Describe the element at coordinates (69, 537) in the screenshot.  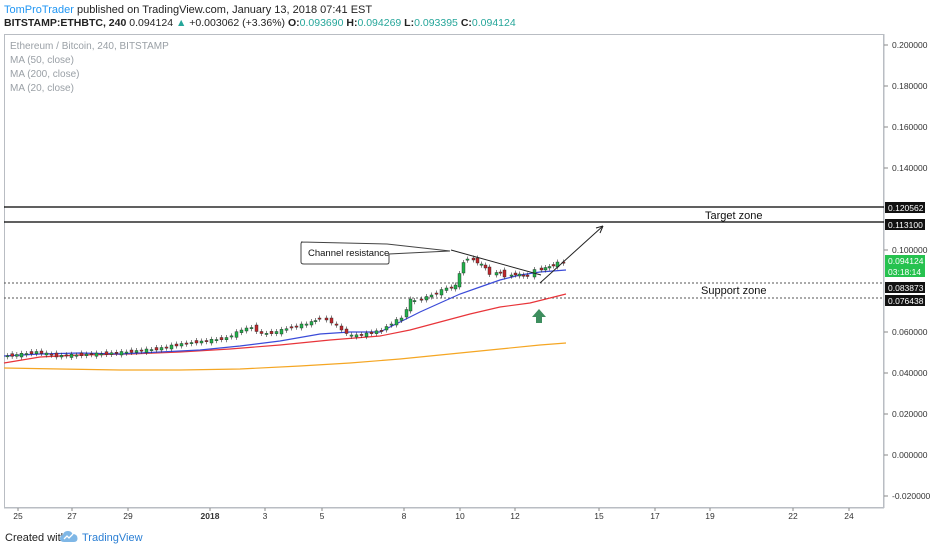
I see `tradingview-logo-icon` at that location.